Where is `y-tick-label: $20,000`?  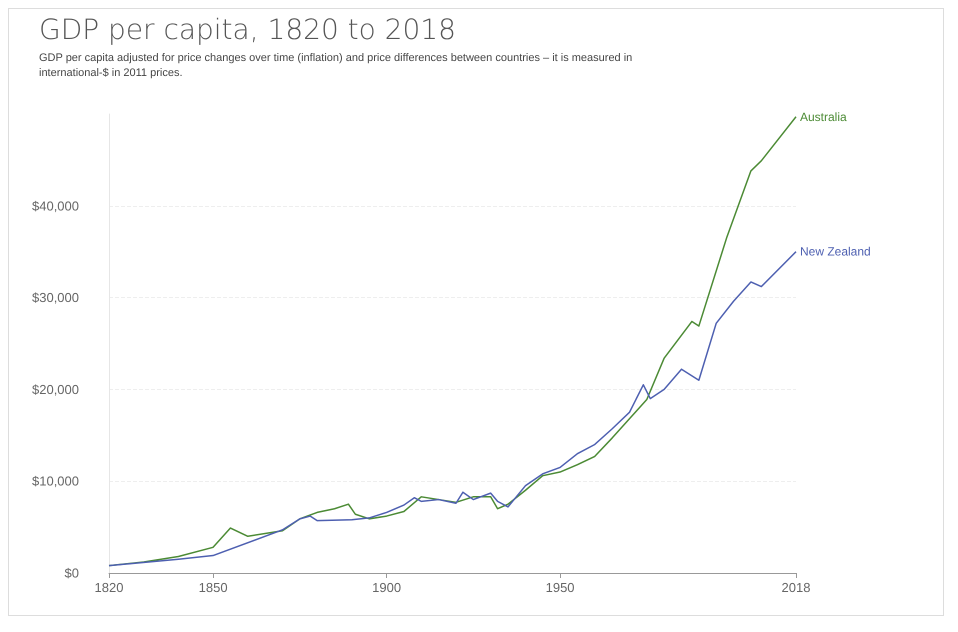
y-tick-label: $20,000 is located at coordinates (55, 389).